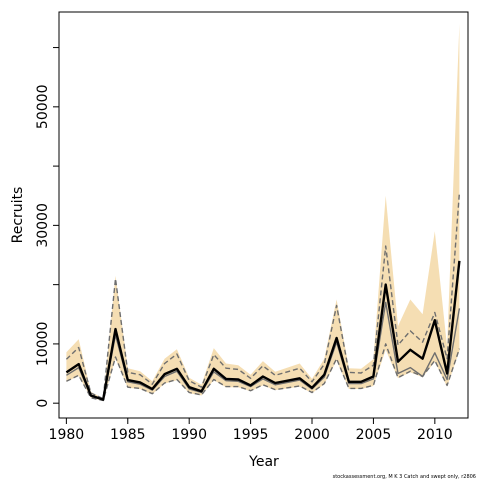 This screenshot has height=480, width=480. I want to click on x-axis-title: Year, so click(263, 462).